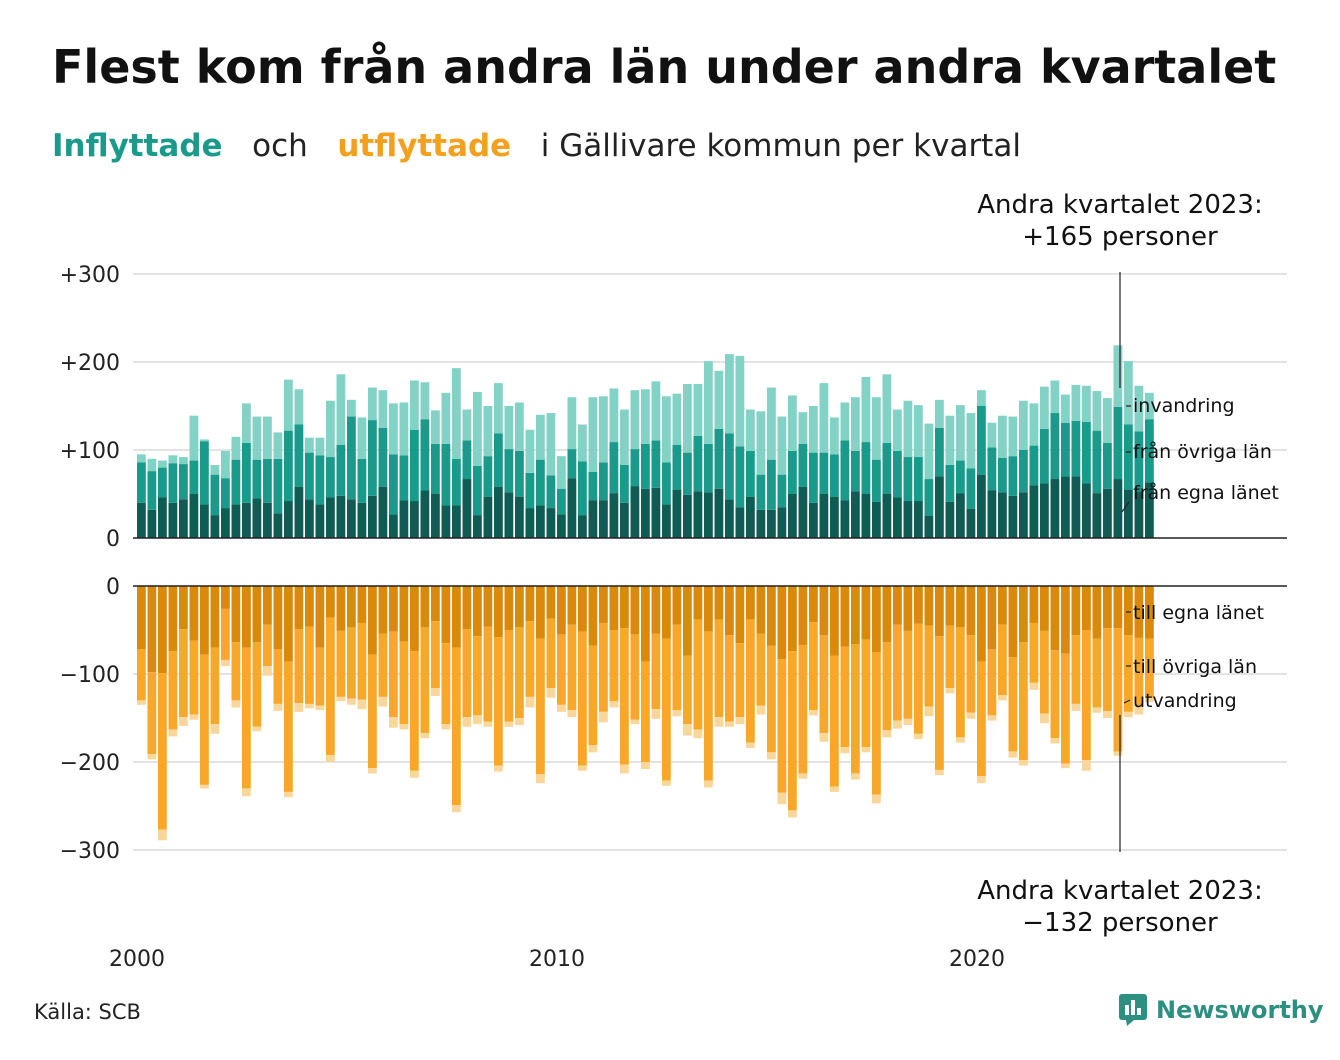 The height and width of the screenshot is (1060, 1340). What do you see at coordinates (90, 719) in the screenshot?
I see `bottom-y-tick-labels: 0 −100 −200 −300` at bounding box center [90, 719].